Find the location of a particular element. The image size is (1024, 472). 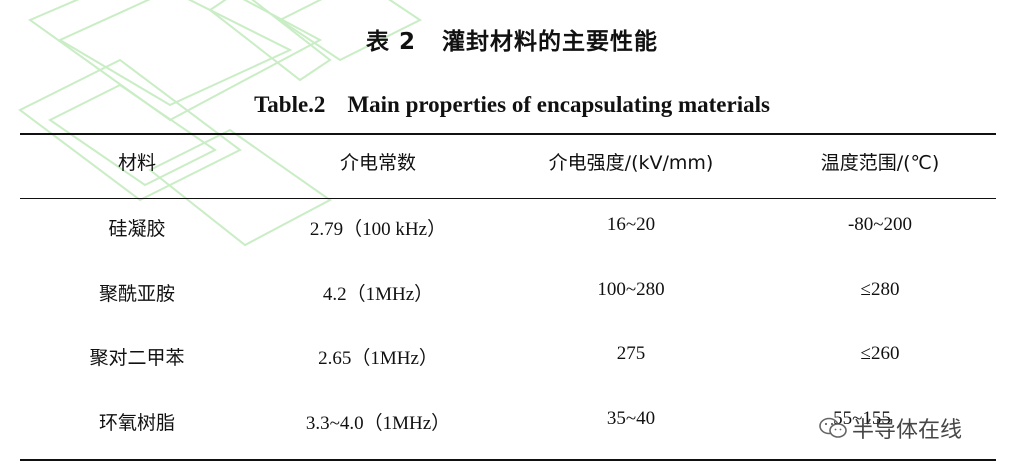

table-caption-chinese: 表 2 灌封材料的主要性能 is located at coordinates (512, 39).